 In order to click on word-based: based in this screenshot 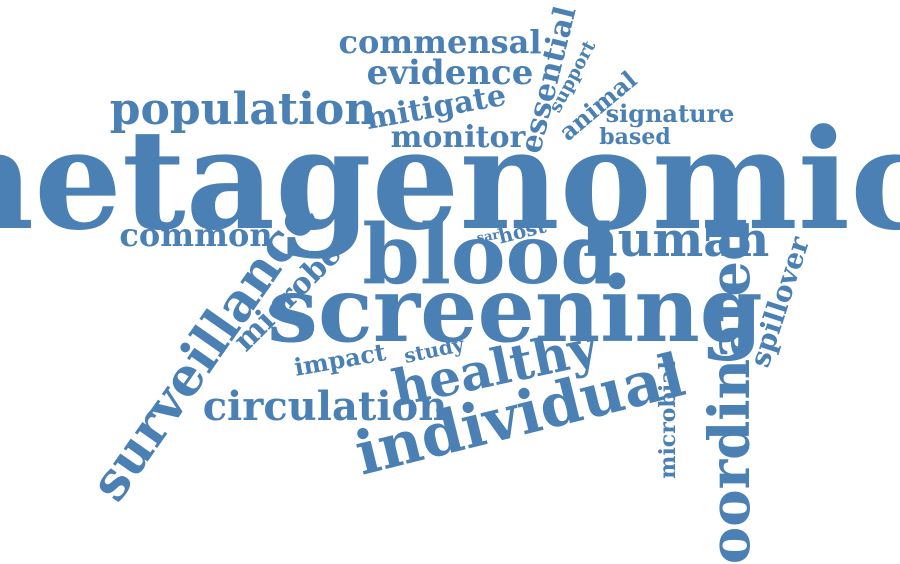, I will do `click(635, 137)`.